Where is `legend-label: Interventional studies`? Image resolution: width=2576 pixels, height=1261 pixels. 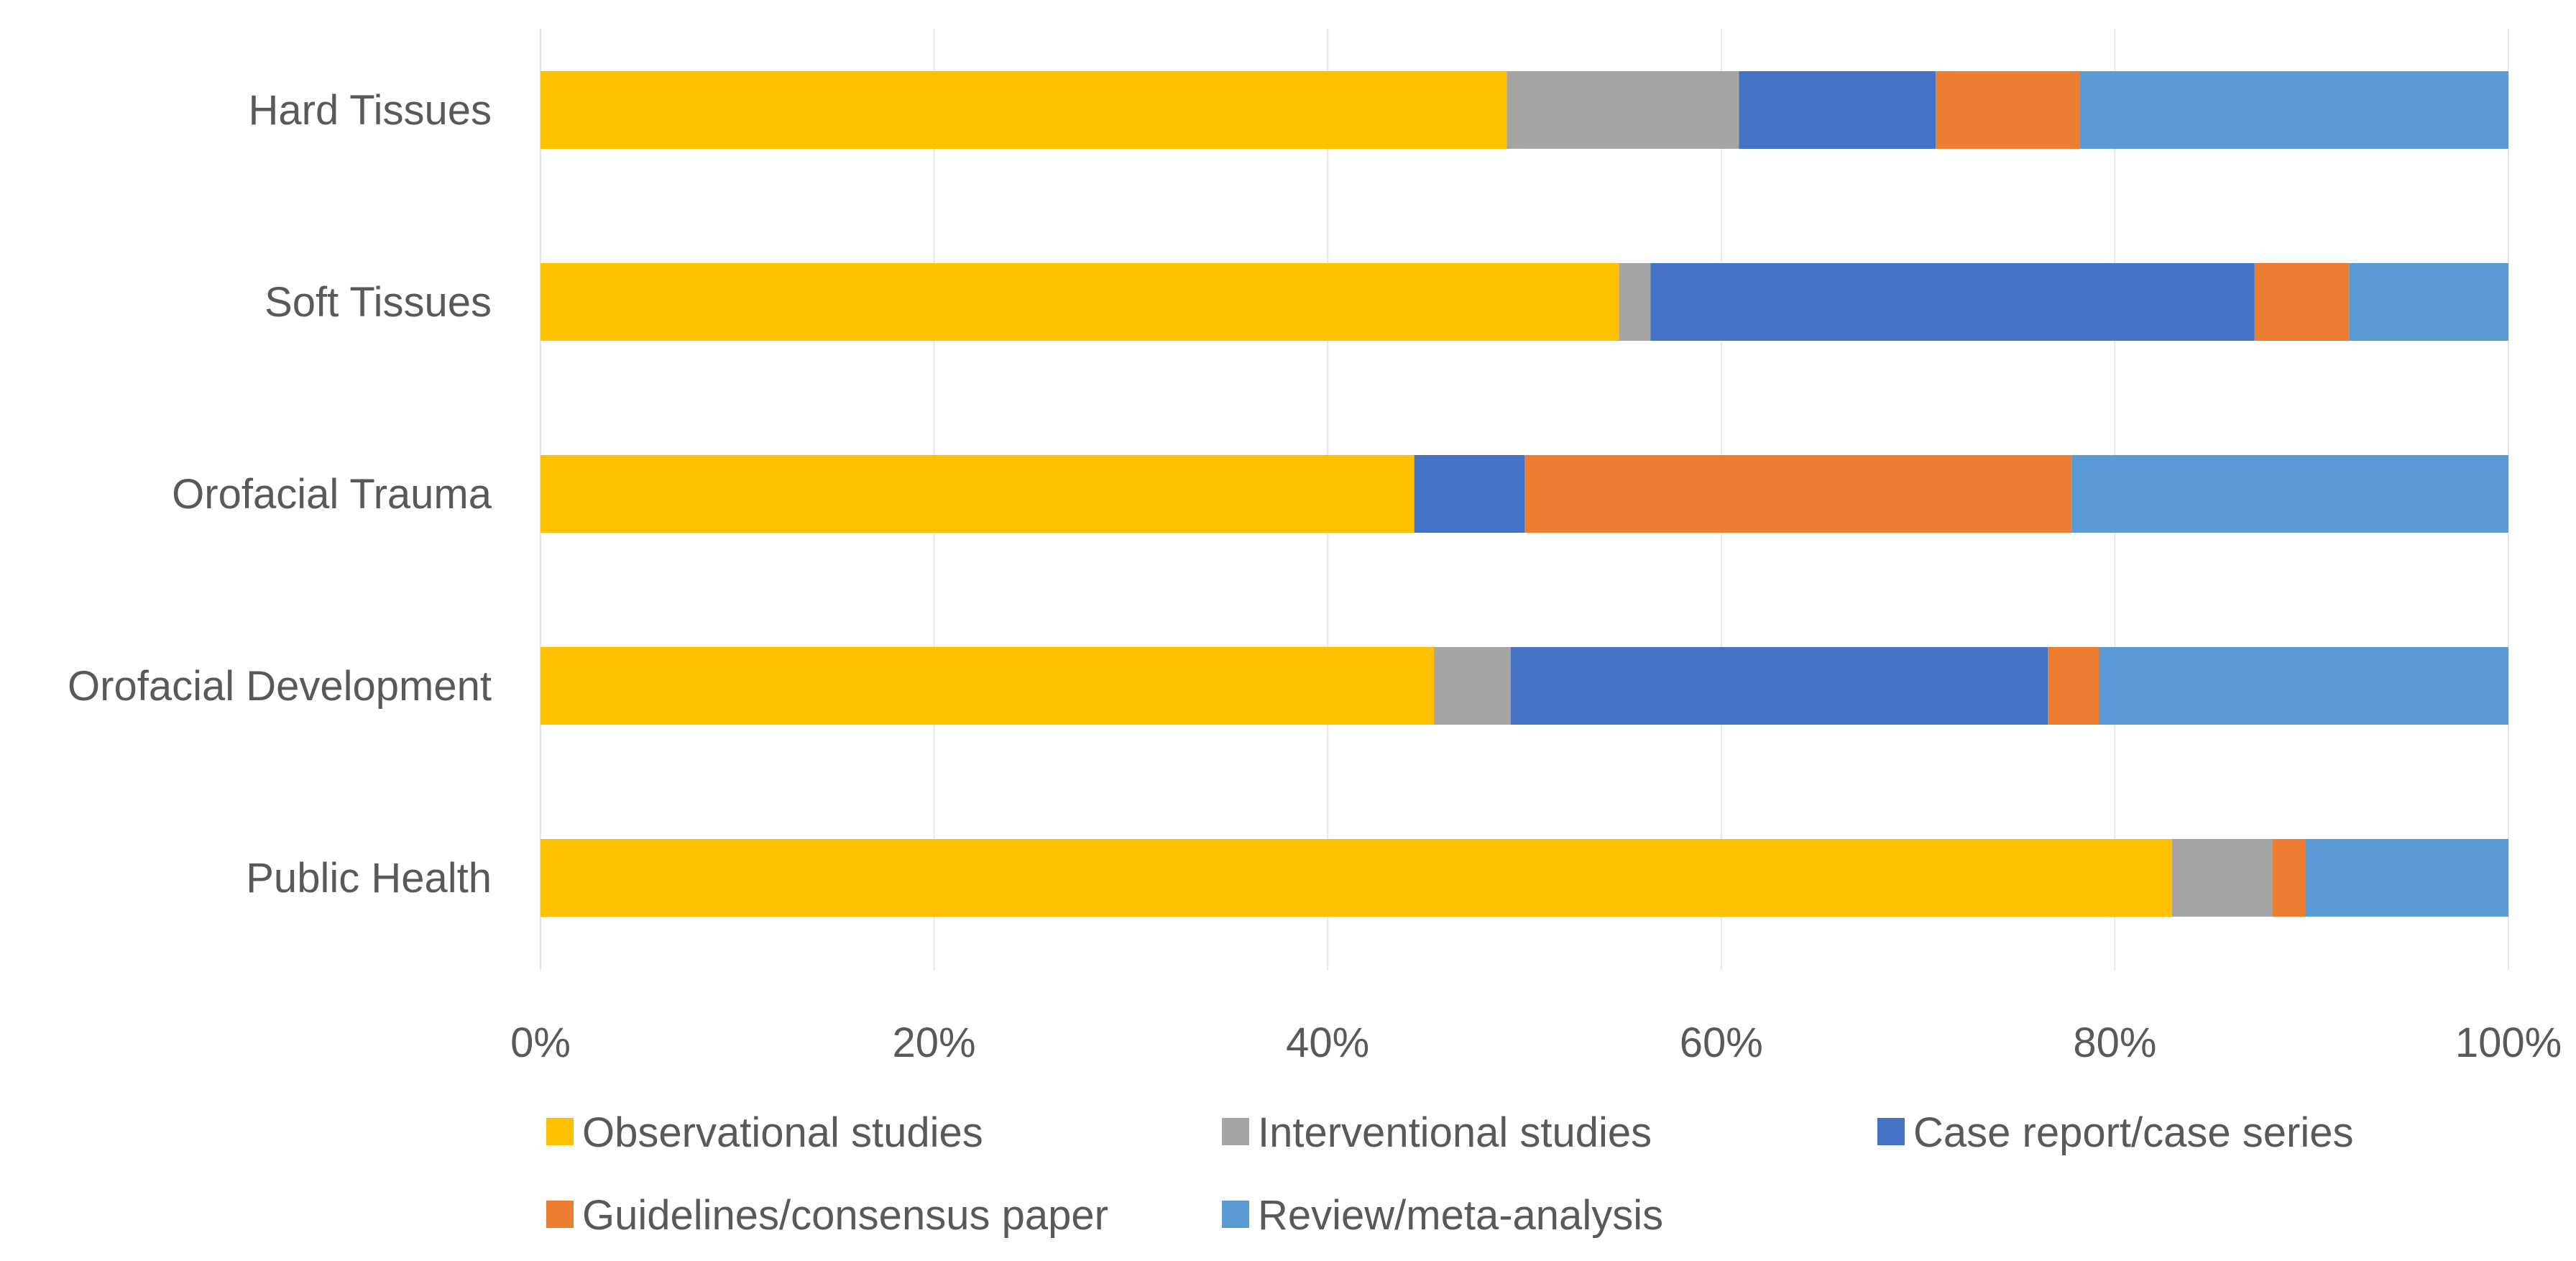 legend-label: Interventional studies is located at coordinates (1455, 1132).